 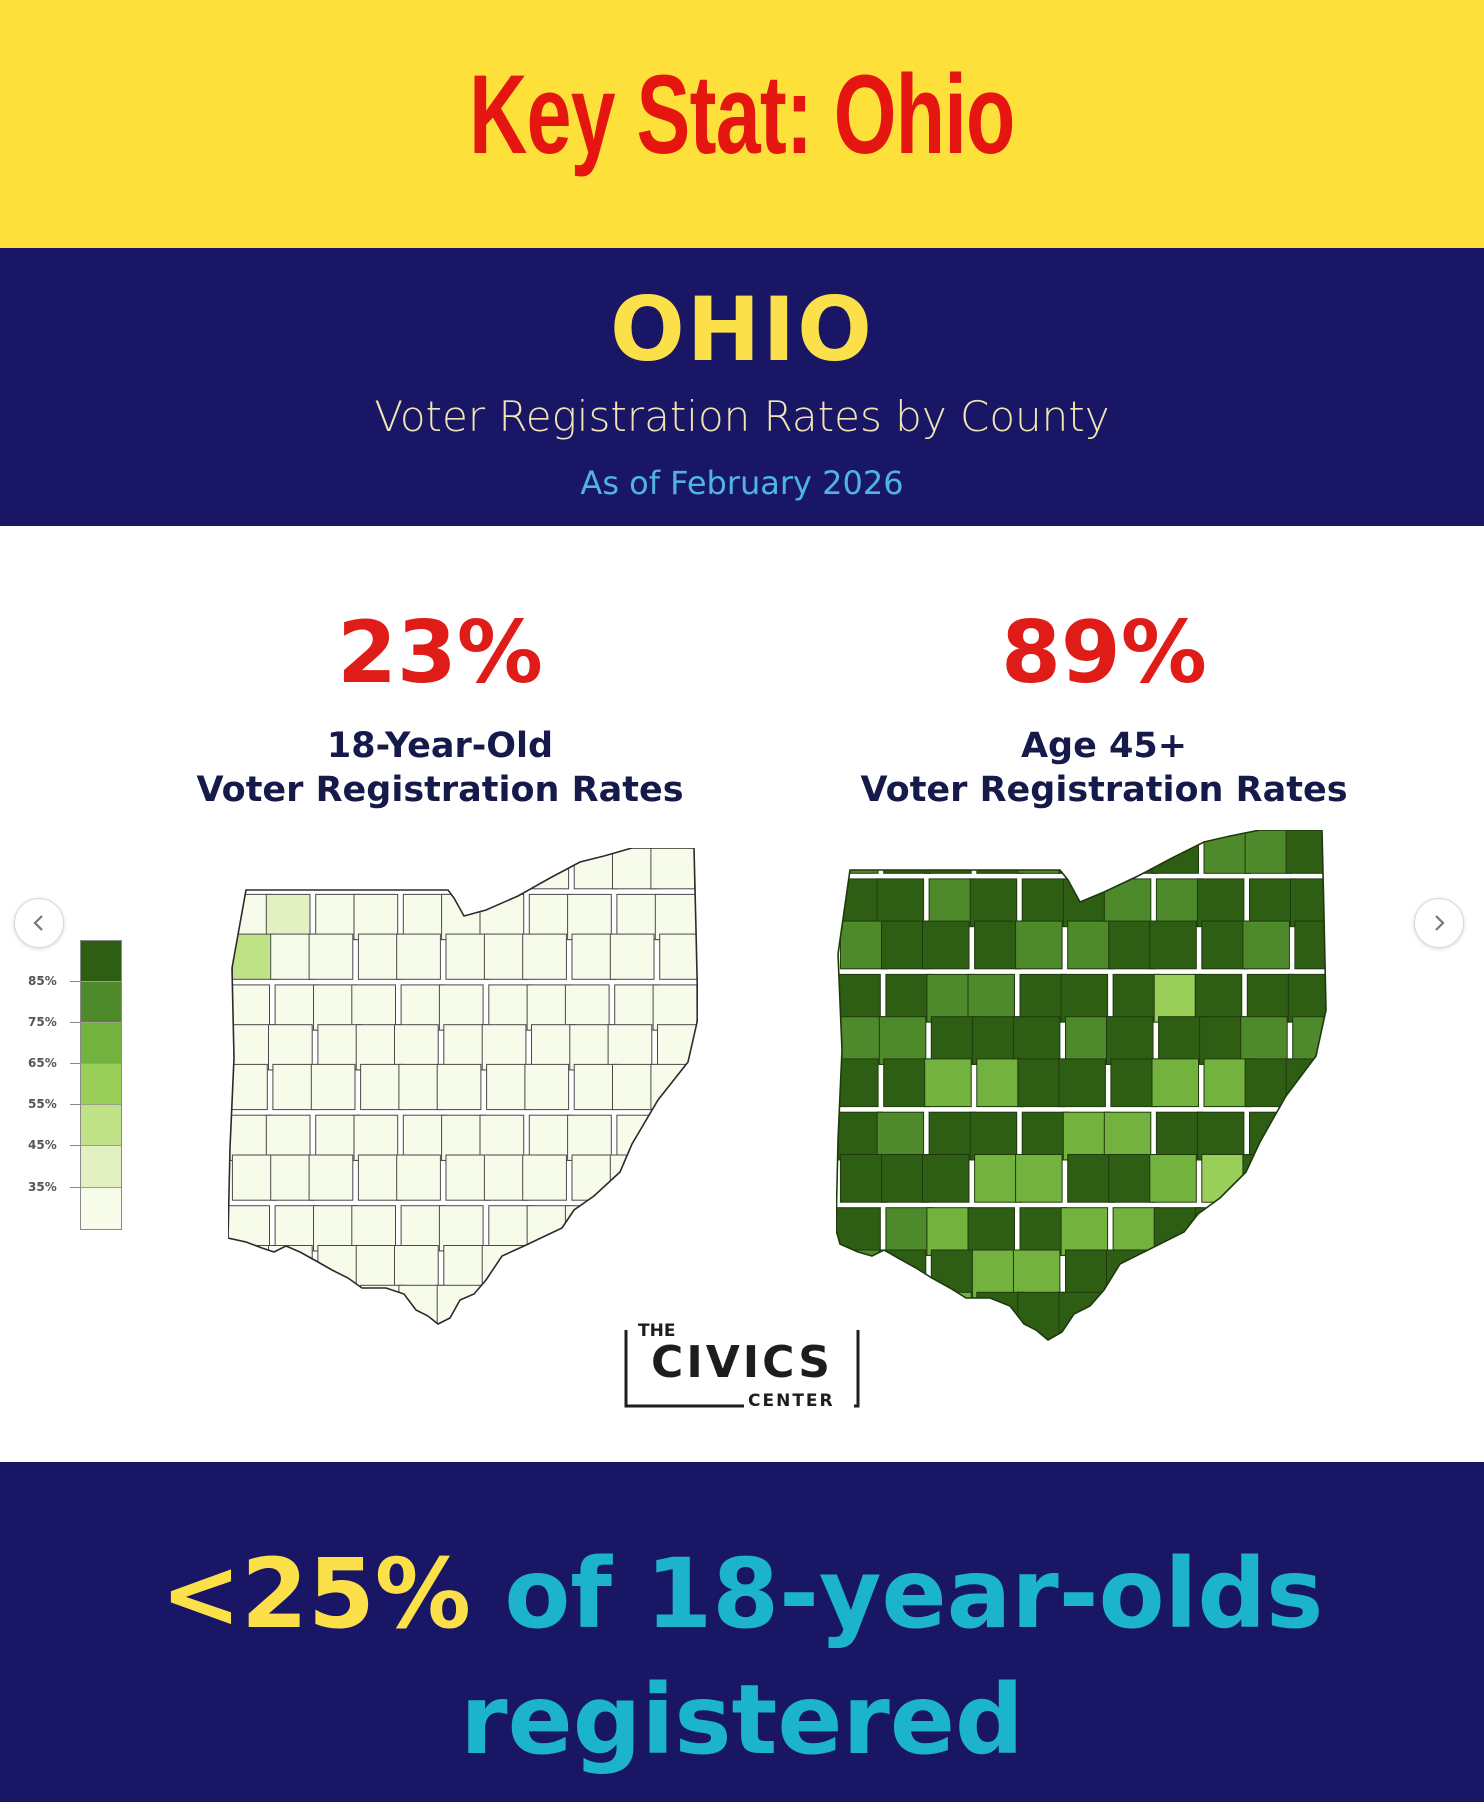 I want to click on footer-line-1: <25% of 18-year-olds, so click(x=742, y=1594).